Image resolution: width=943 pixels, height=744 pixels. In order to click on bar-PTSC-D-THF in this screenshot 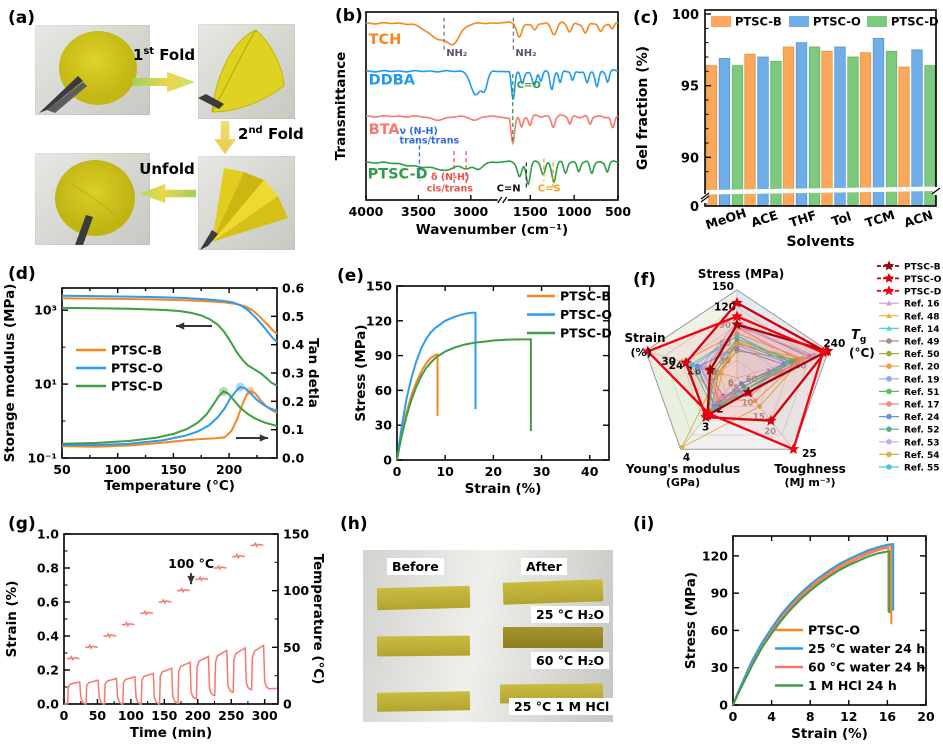, I will do `click(814, 126)`.